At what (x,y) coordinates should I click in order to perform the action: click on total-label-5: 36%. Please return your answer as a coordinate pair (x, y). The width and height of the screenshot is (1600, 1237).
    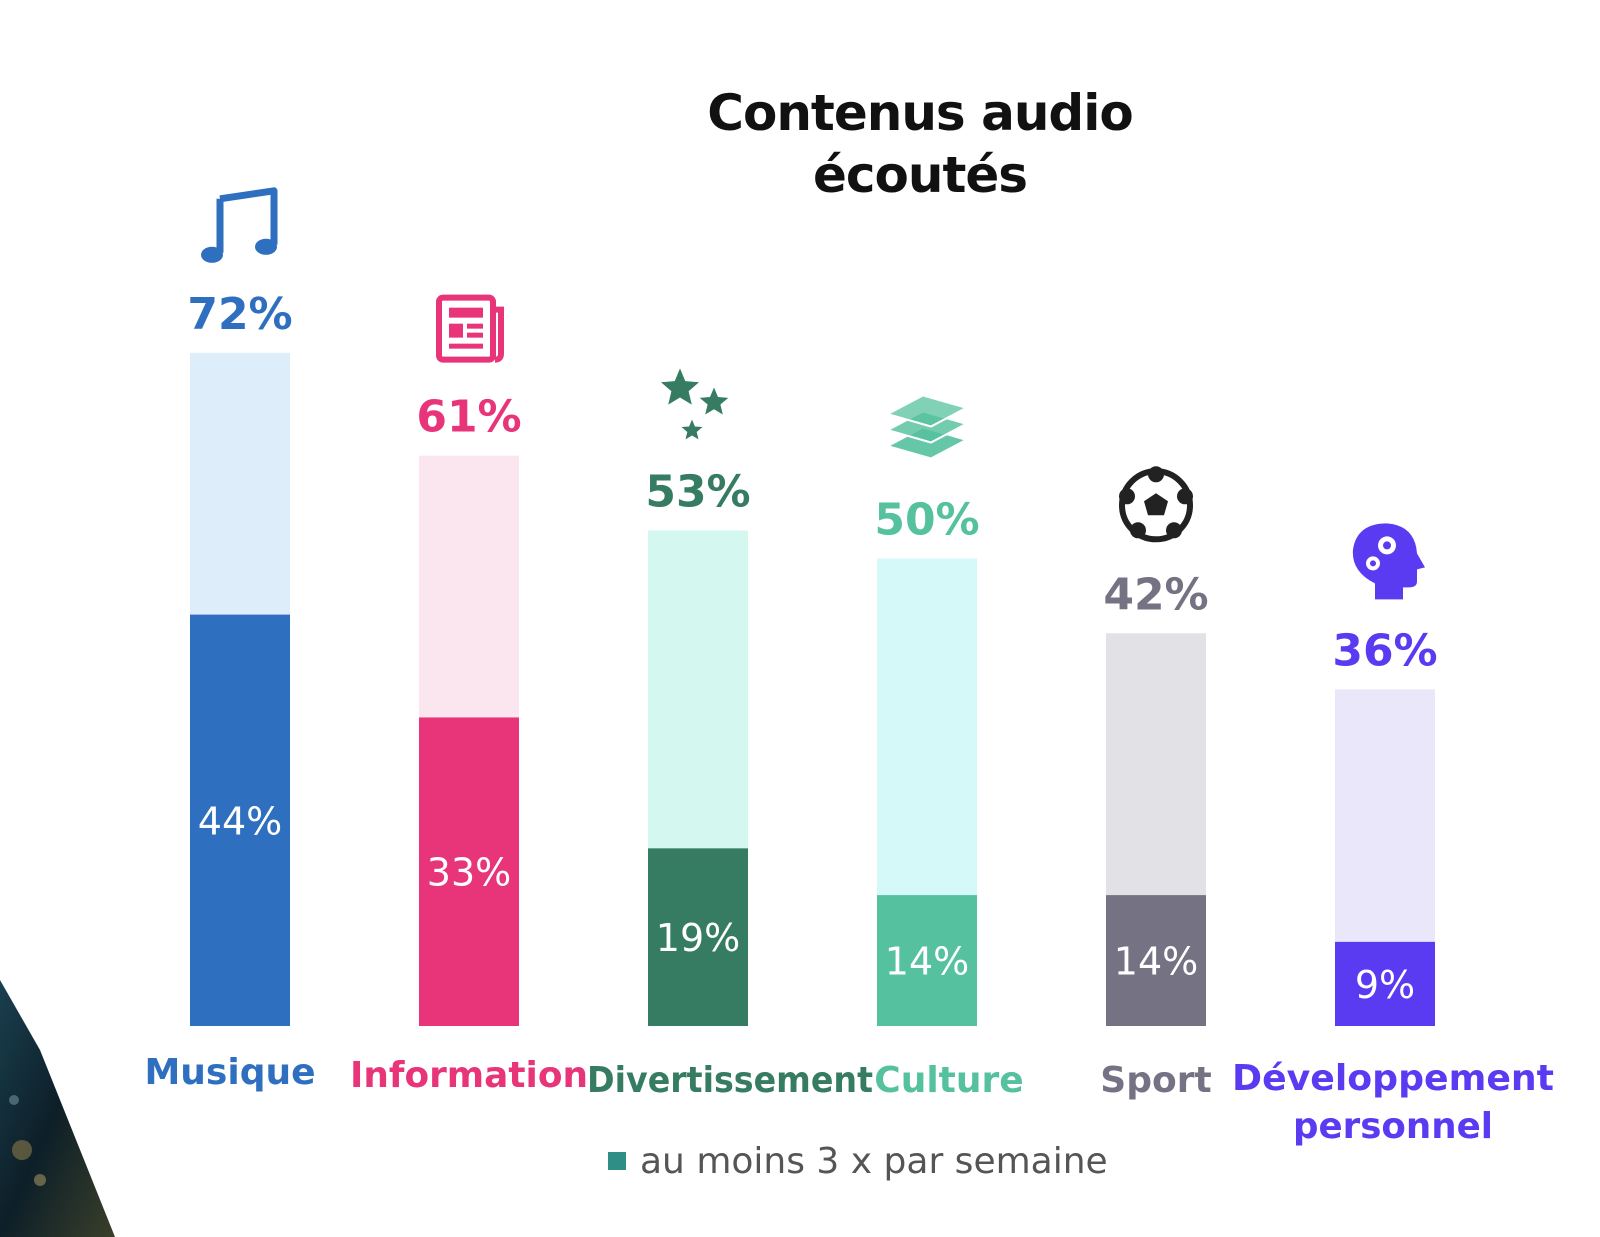
    Looking at the image, I should click on (1384, 650).